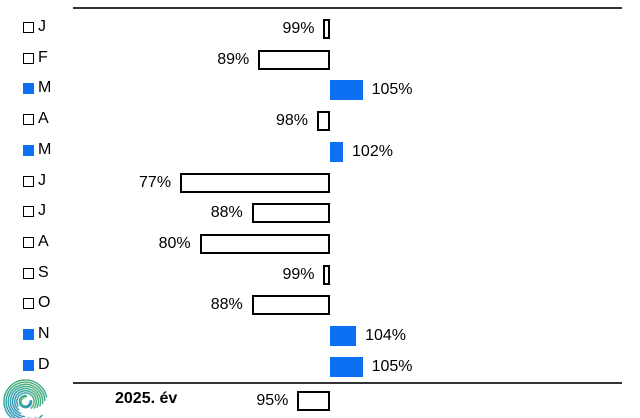  Describe the element at coordinates (291, 121) in the screenshot. I see `value-label: 98%` at that location.